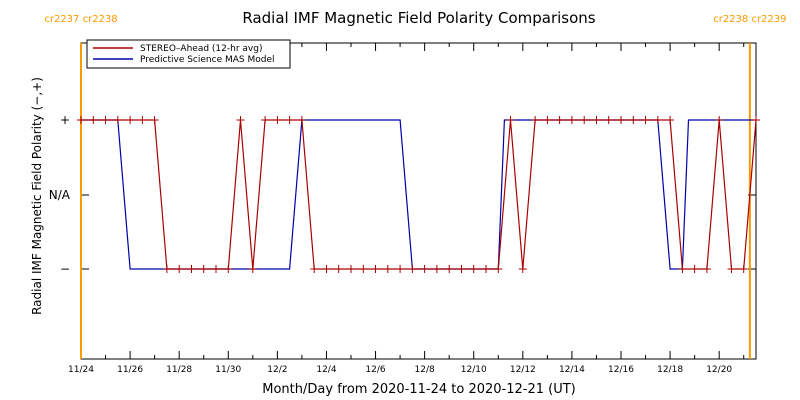 Image resolution: width=800 pixels, height=400 pixels. What do you see at coordinates (572, 370) in the screenshot?
I see `x-tick-label-10: 12/14` at bounding box center [572, 370].